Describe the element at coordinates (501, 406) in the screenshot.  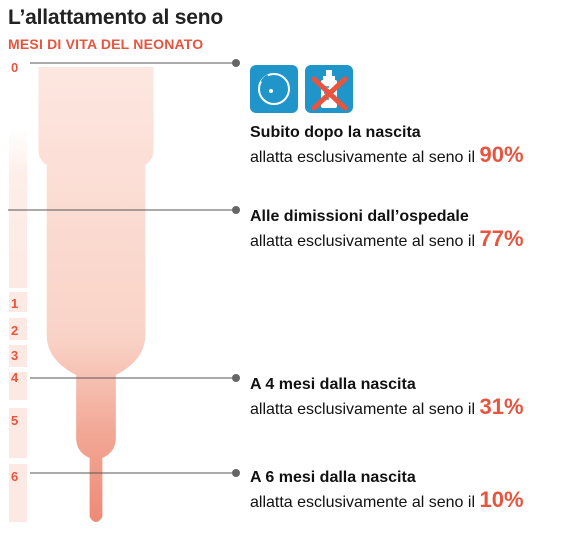
I see `data-label: 31%` at that location.